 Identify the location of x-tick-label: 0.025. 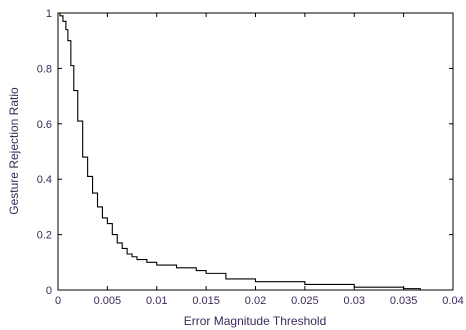
(305, 301).